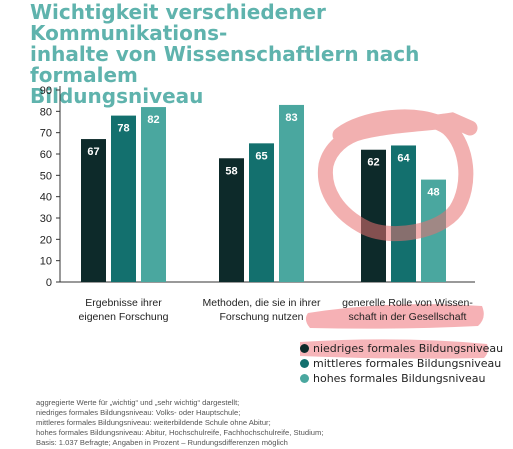 The height and width of the screenshot is (449, 513). What do you see at coordinates (46, 198) in the screenshot?
I see `y-tick-label: 40` at bounding box center [46, 198].